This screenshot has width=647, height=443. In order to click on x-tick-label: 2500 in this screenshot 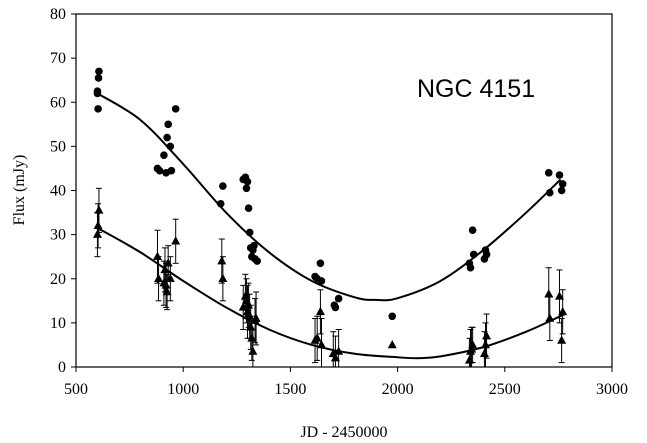, I will do `click(505, 389)`.